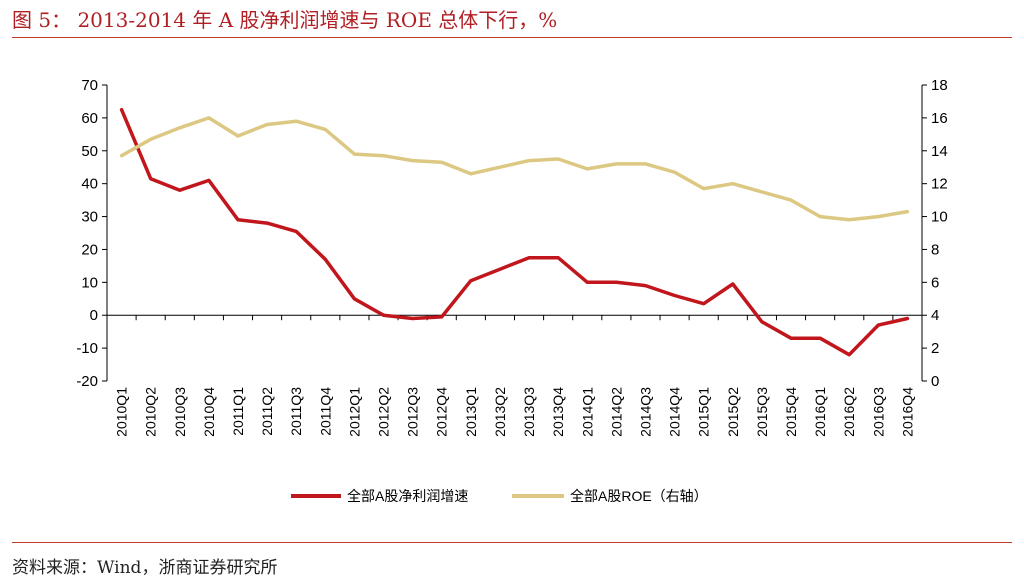 Image resolution: width=1024 pixels, height=582 pixels. I want to click on x-axis-tick-label: 2015Q4, so click(791, 412).